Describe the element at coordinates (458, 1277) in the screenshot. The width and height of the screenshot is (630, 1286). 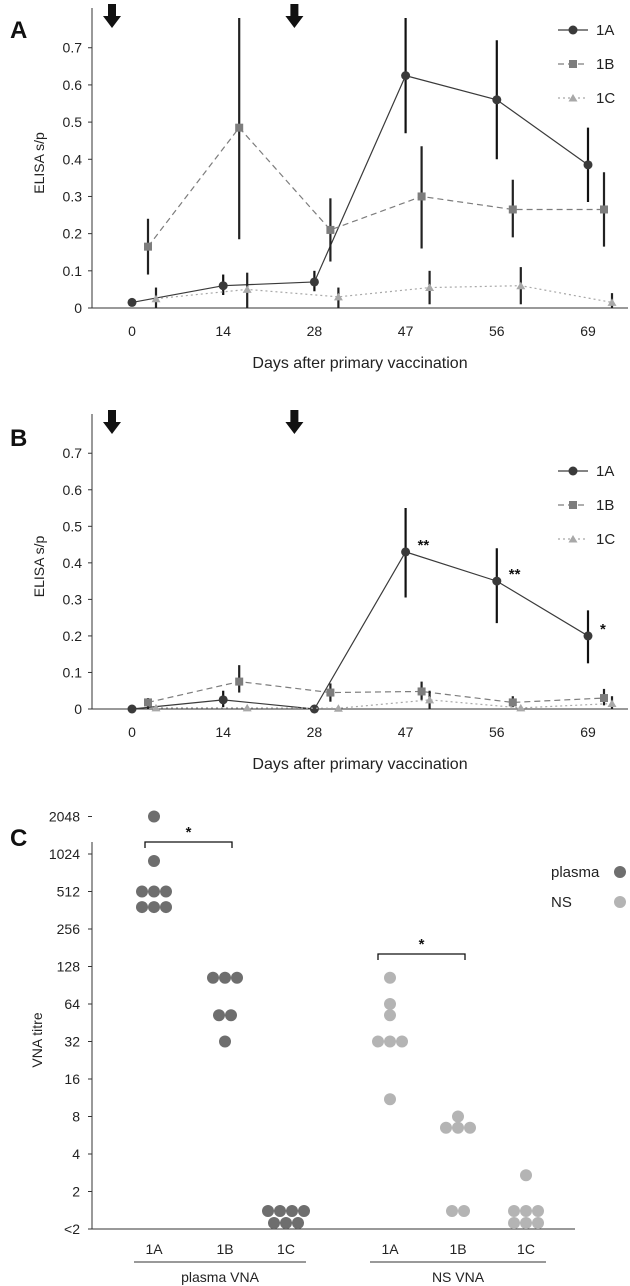
I see `group-label: NS VNA` at that location.